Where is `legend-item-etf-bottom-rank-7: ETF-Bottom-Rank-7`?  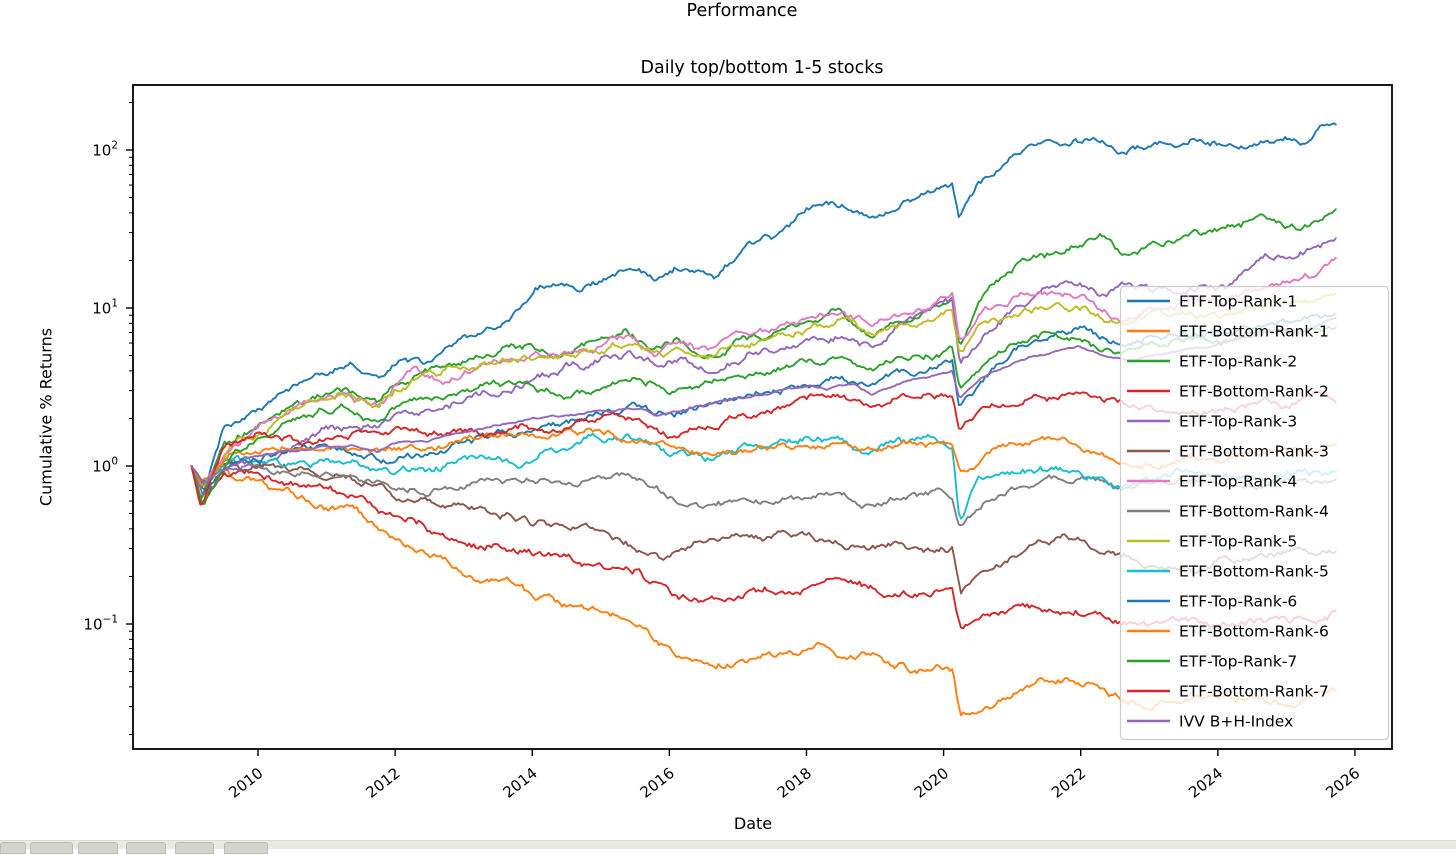
legend-item-etf-bottom-rank-7: ETF-Bottom-Rank-7 is located at coordinates (1228, 692).